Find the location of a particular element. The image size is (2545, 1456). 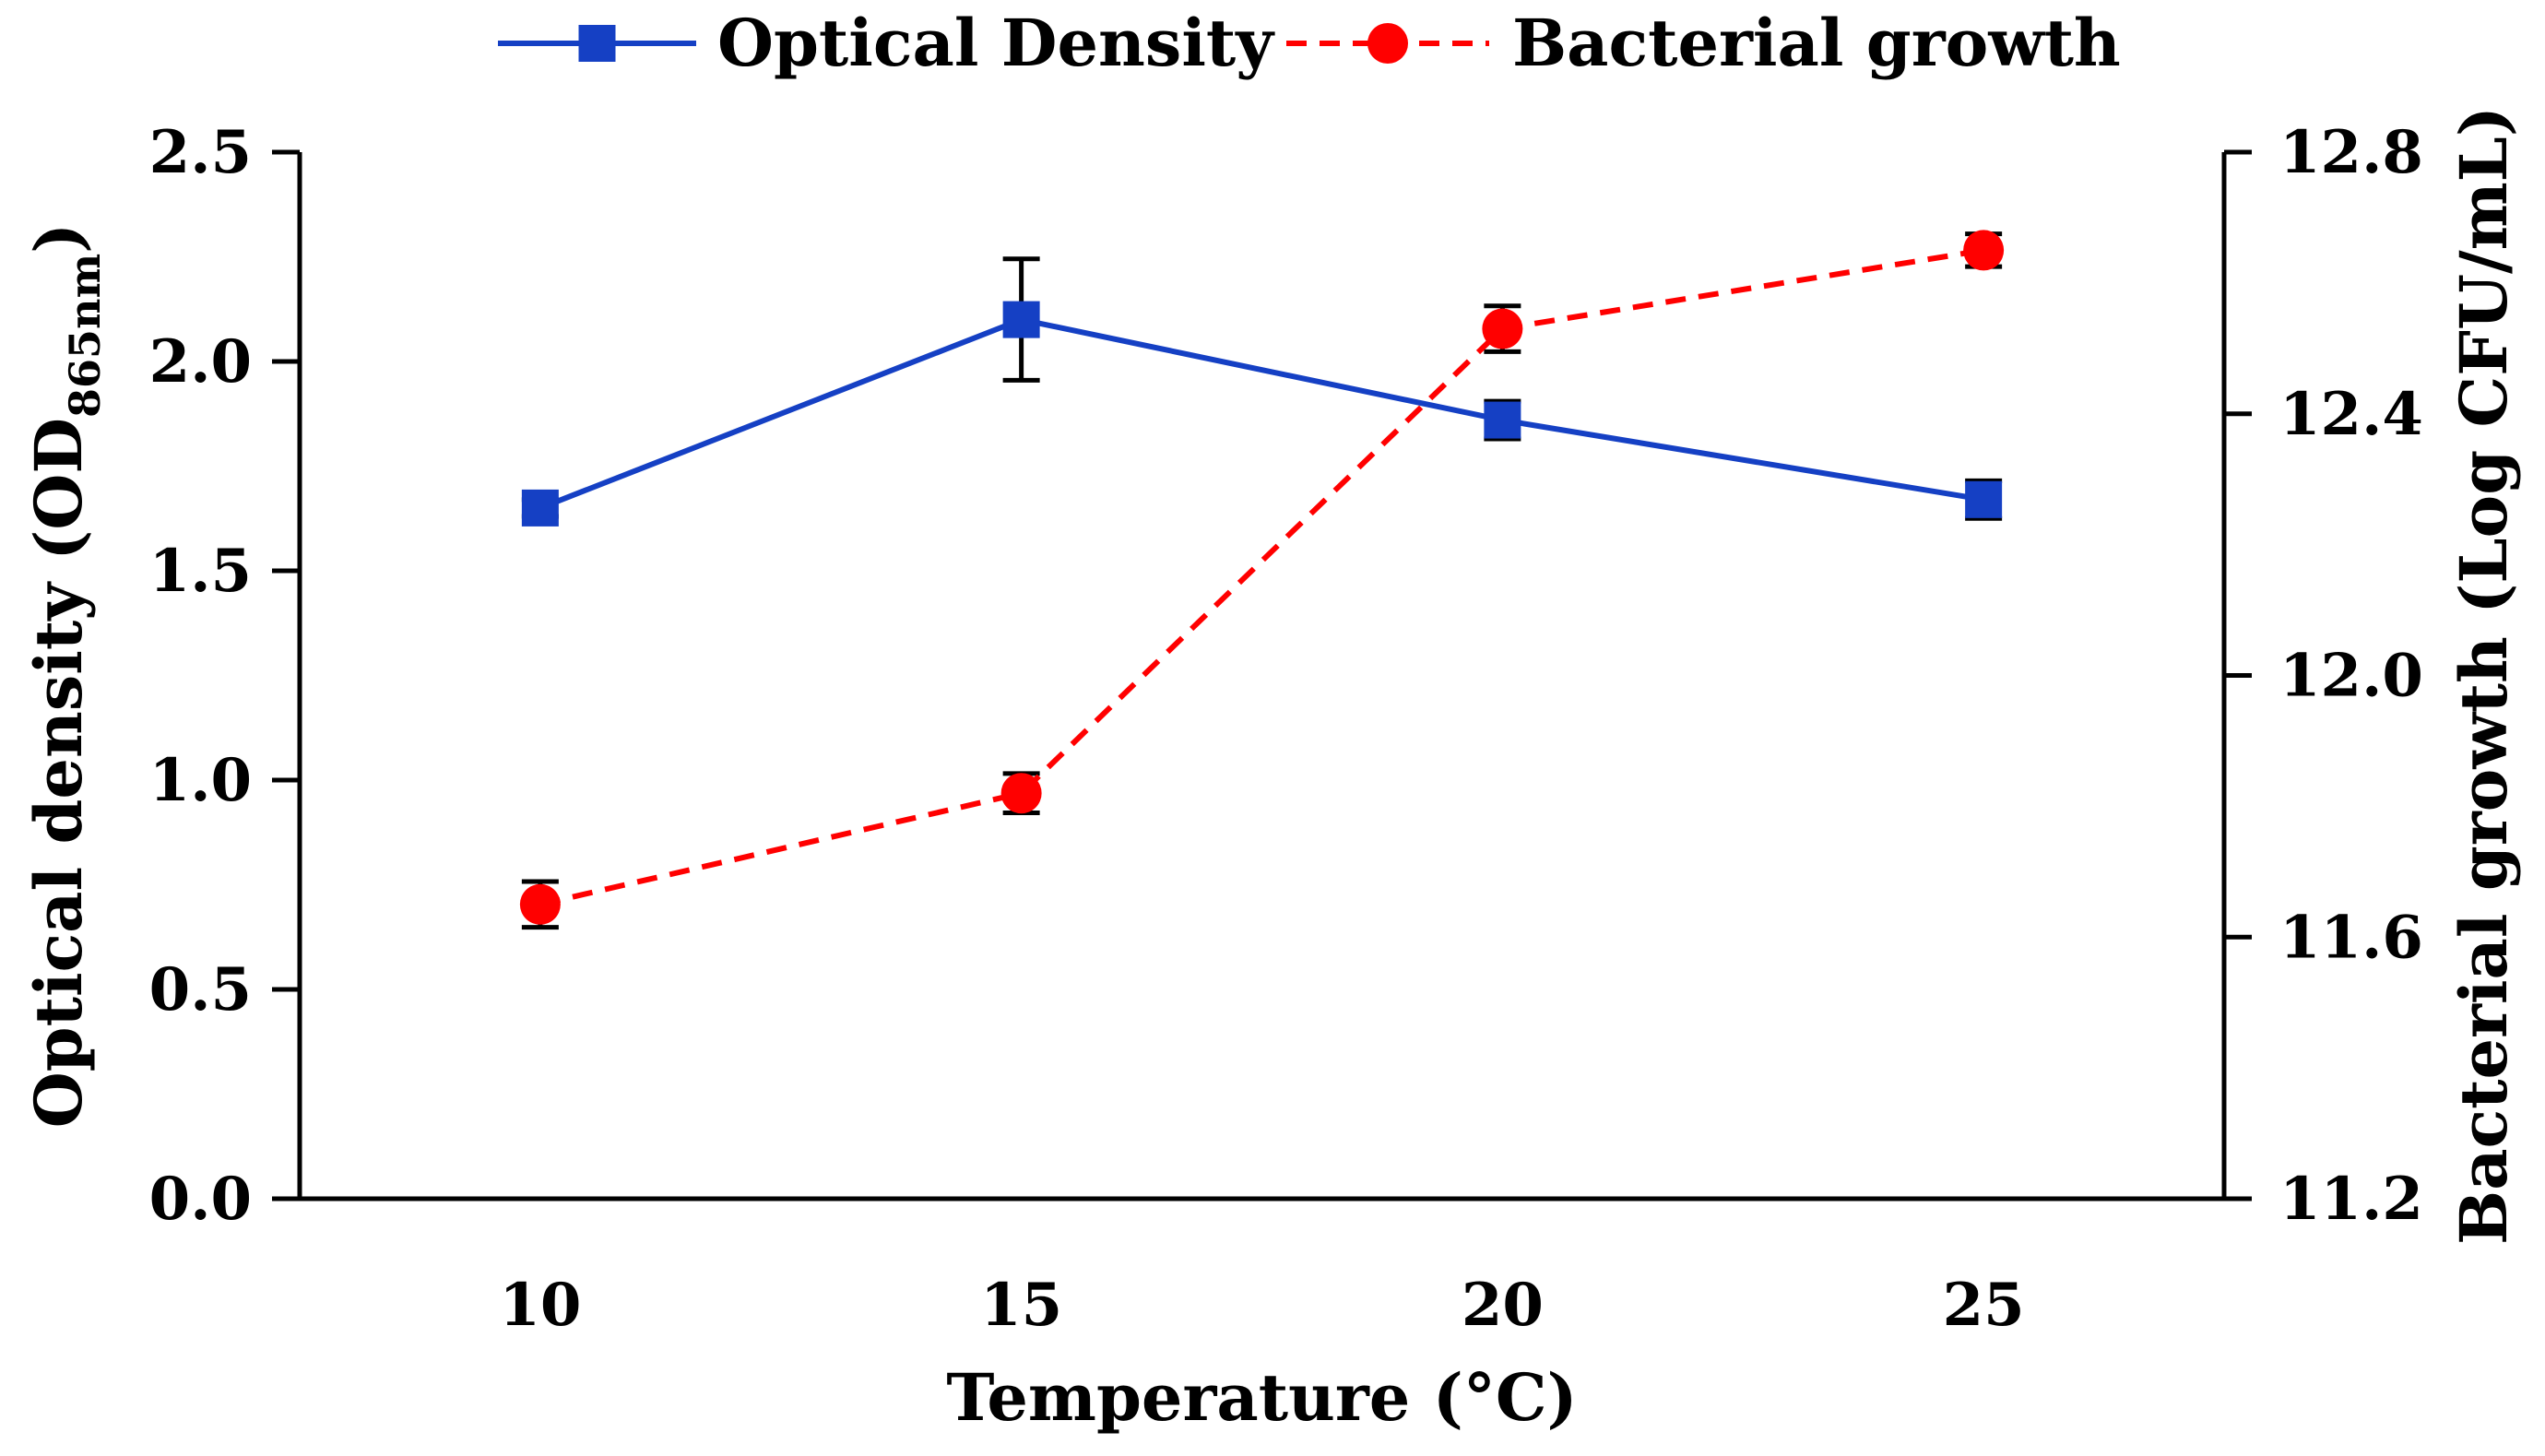

left-y-axis-title: Optical density (OD865nm) is located at coordinates (65, 676).